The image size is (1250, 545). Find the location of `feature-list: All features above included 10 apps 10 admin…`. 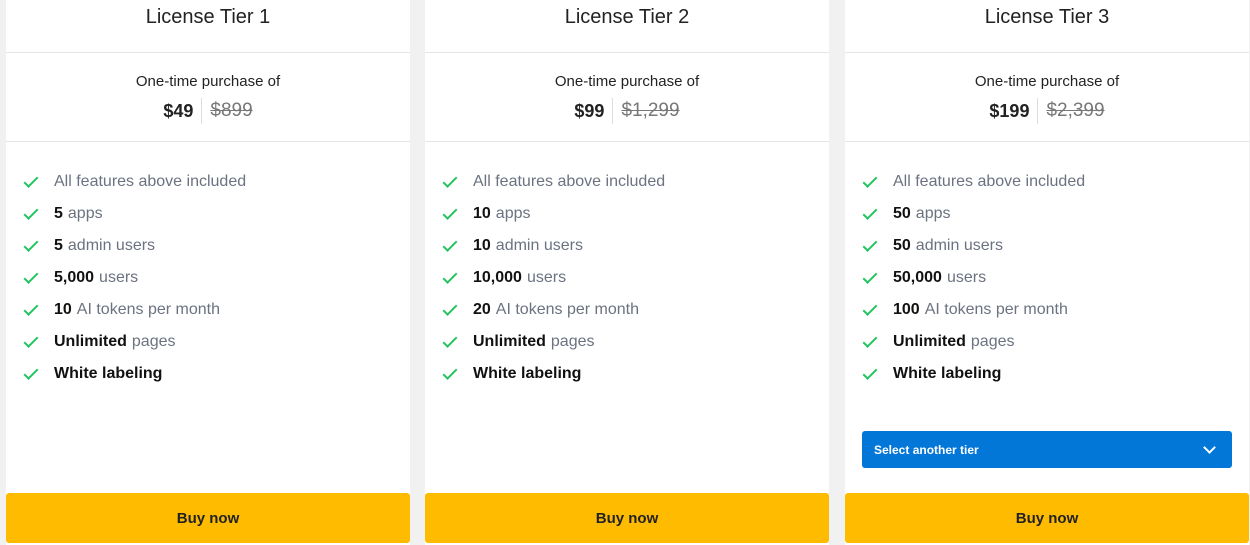

feature-list: All features above included 10 apps 10 admin… is located at coordinates (627, 266).